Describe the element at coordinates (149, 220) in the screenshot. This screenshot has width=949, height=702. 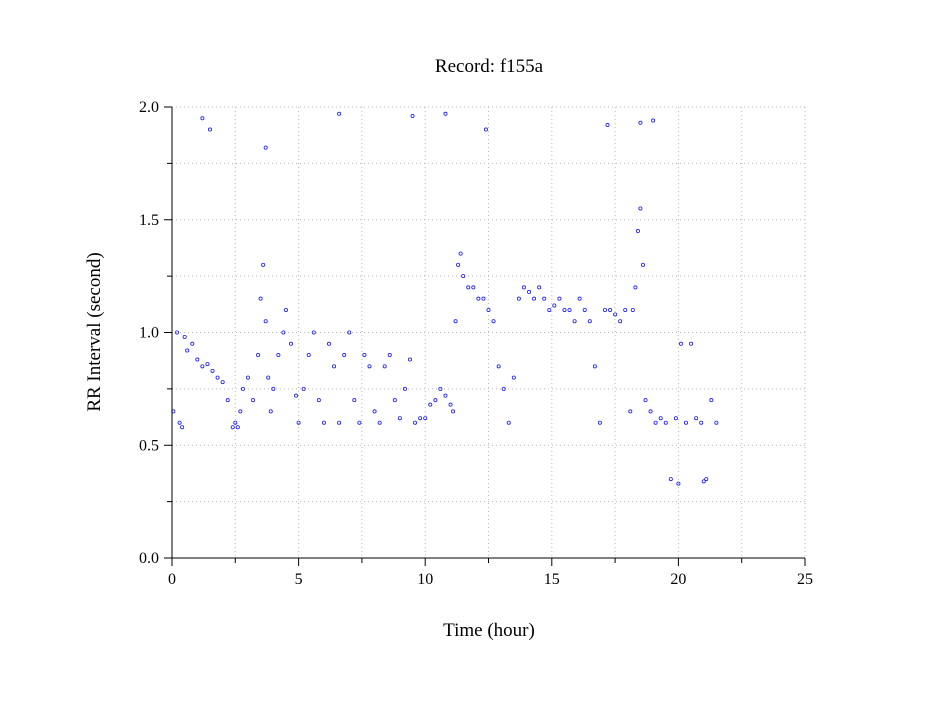
I see `y-tick-label: 1.5` at that location.